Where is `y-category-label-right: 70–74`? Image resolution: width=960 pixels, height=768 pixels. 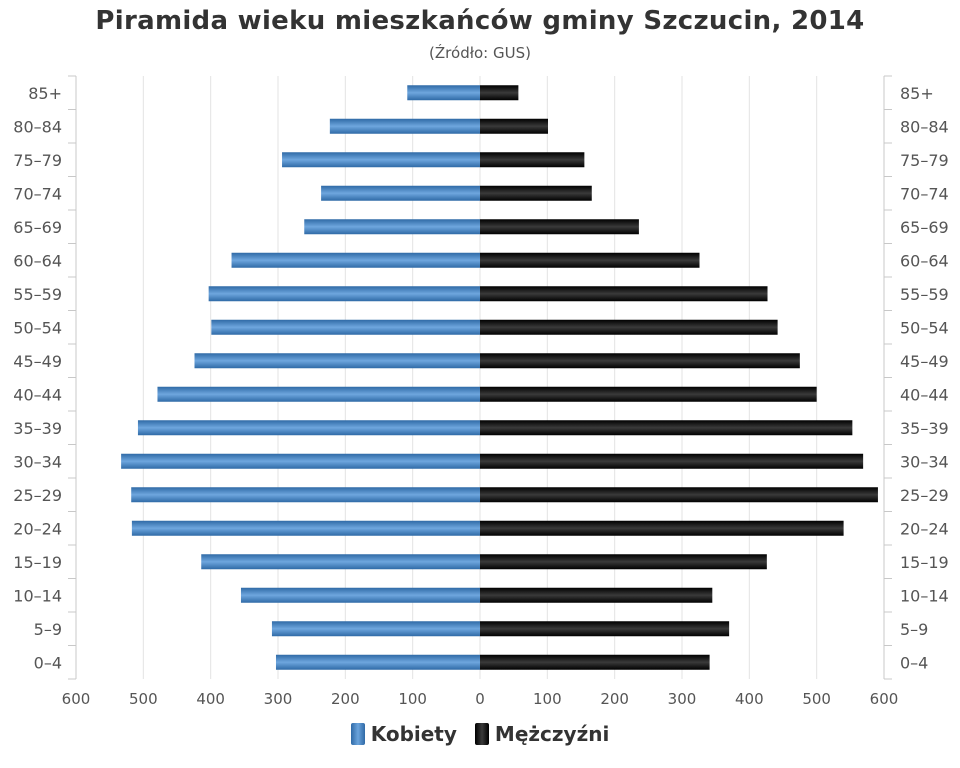
y-category-label-right: 70–74 is located at coordinates (924, 193).